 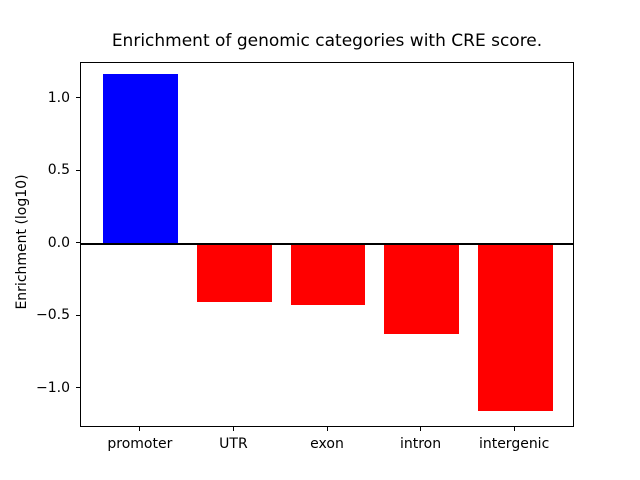 I want to click on x-tick-label-intron: intron, so click(x=420, y=444).